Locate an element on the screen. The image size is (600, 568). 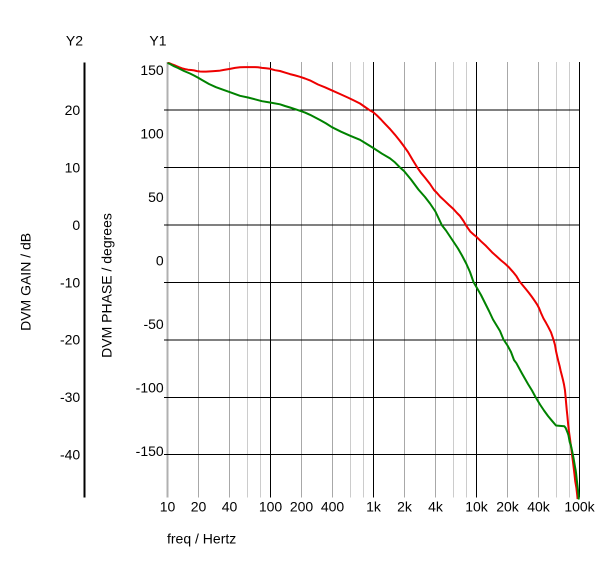
svg-text: -50 is located at coordinates (153, 324).